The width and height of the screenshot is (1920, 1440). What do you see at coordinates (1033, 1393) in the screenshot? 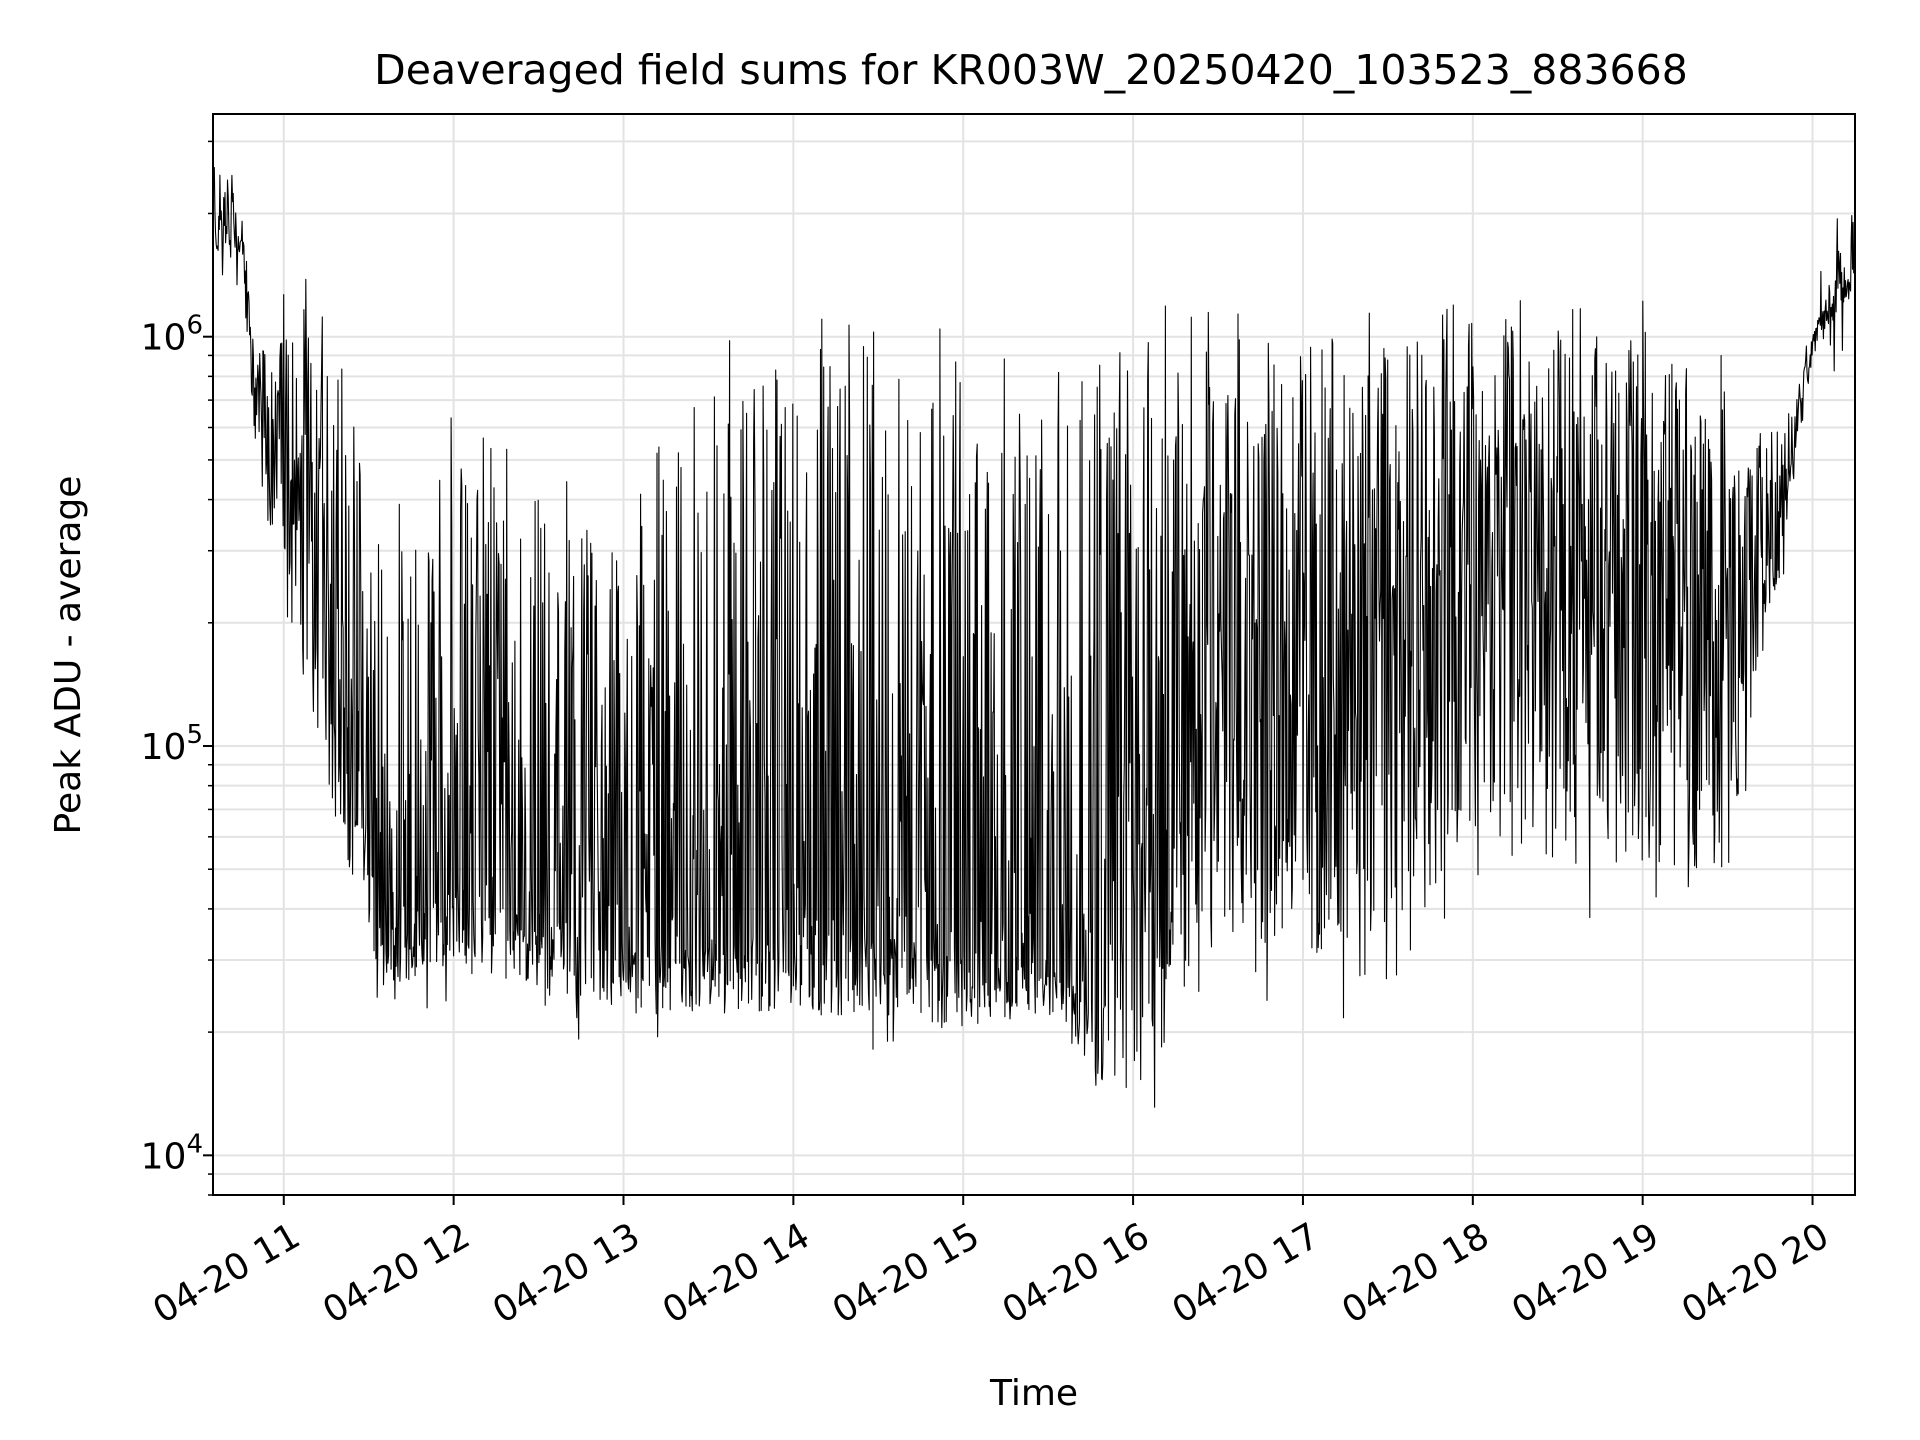
I see `x-axis-label: Time` at bounding box center [1033, 1393].